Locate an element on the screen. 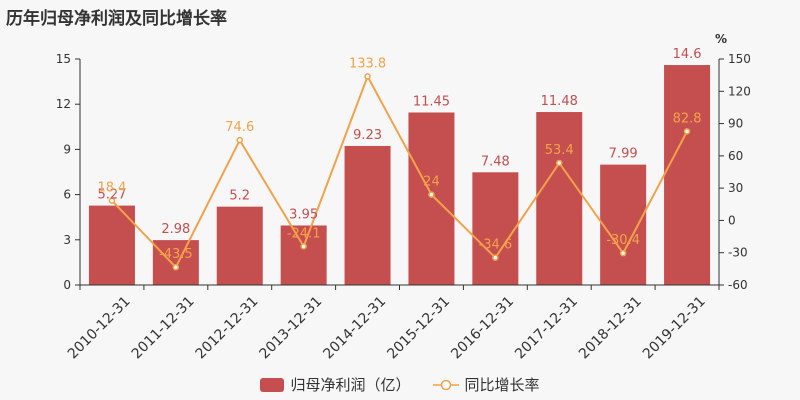  legend-item-line: 同比增长率 is located at coordinates (486, 384).